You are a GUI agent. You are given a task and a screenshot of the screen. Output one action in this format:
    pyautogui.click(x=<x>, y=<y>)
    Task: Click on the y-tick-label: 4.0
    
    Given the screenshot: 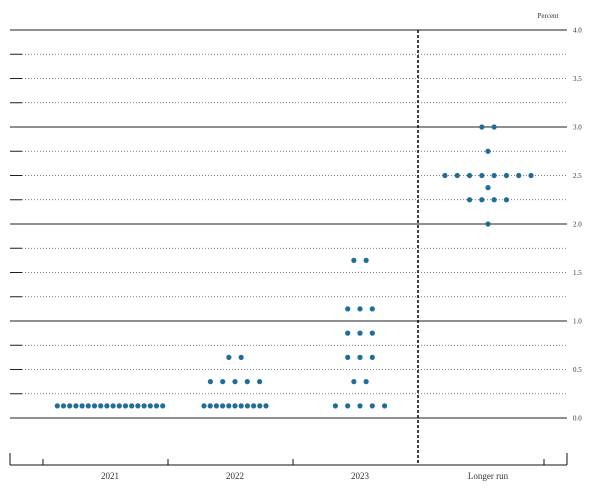 What is the action you would take?
    pyautogui.click(x=577, y=31)
    